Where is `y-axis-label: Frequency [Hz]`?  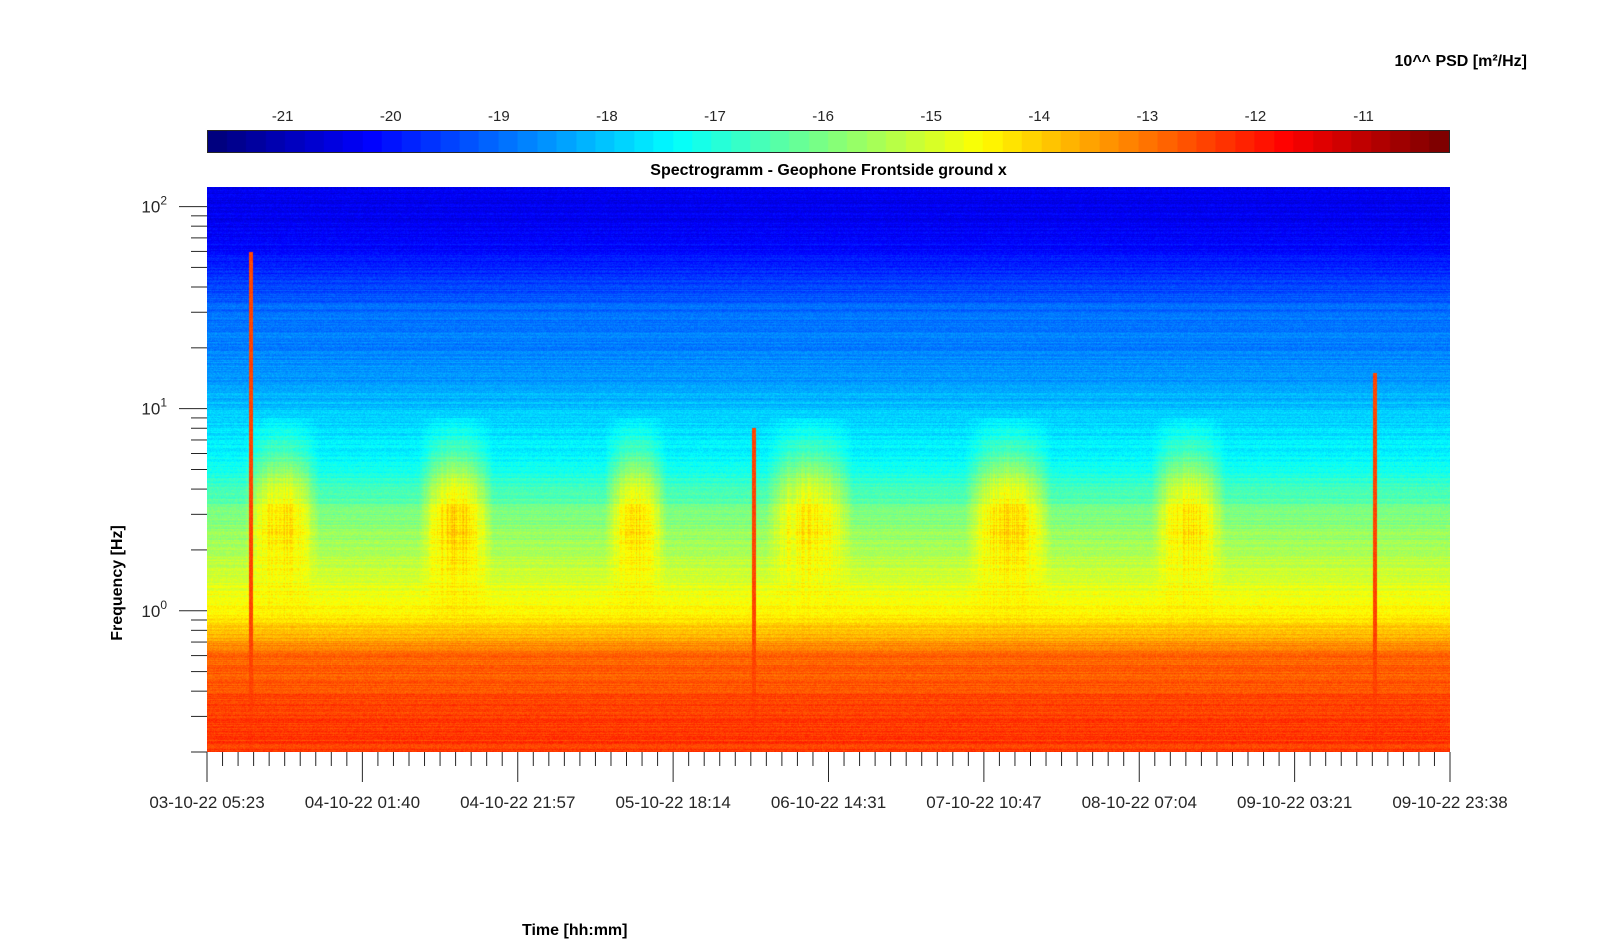 y-axis-label: Frequency [Hz] is located at coordinates (117, 583).